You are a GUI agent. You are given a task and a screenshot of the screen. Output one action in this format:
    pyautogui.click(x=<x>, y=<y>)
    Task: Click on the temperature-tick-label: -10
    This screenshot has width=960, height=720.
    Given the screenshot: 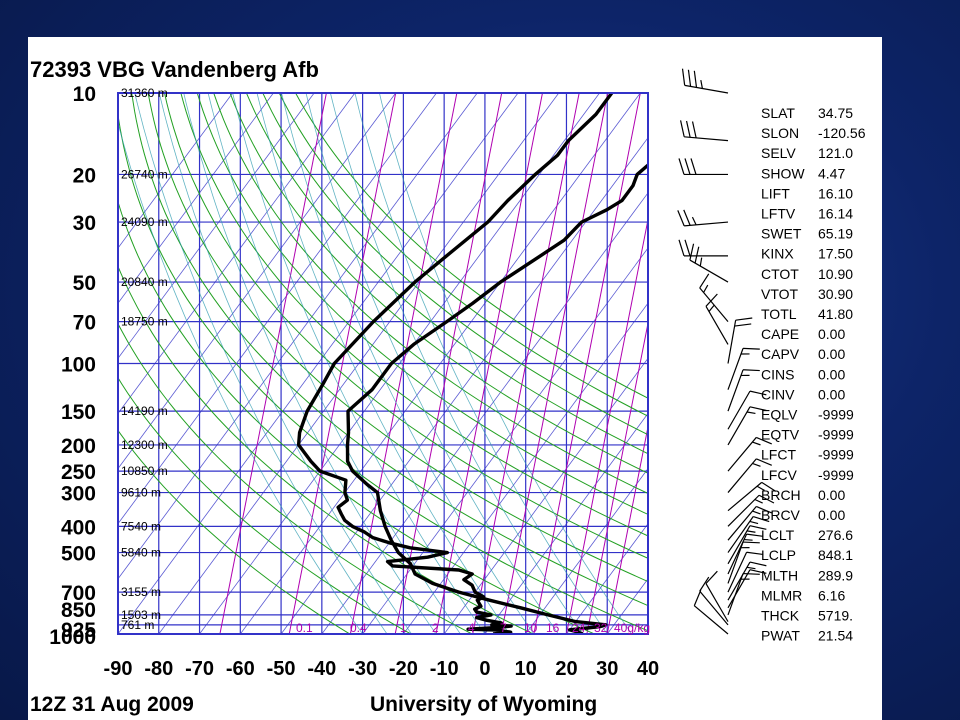 What is the action you would take?
    pyautogui.click(x=444, y=669)
    